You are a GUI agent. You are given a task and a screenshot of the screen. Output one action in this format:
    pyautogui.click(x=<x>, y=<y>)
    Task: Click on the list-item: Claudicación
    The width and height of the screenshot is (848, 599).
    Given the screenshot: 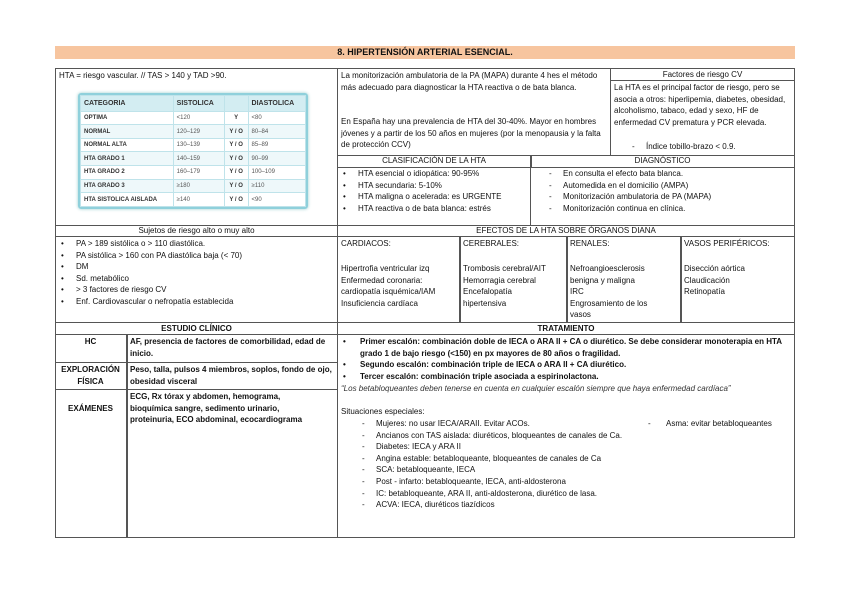 What is the action you would take?
    pyautogui.click(x=707, y=280)
    